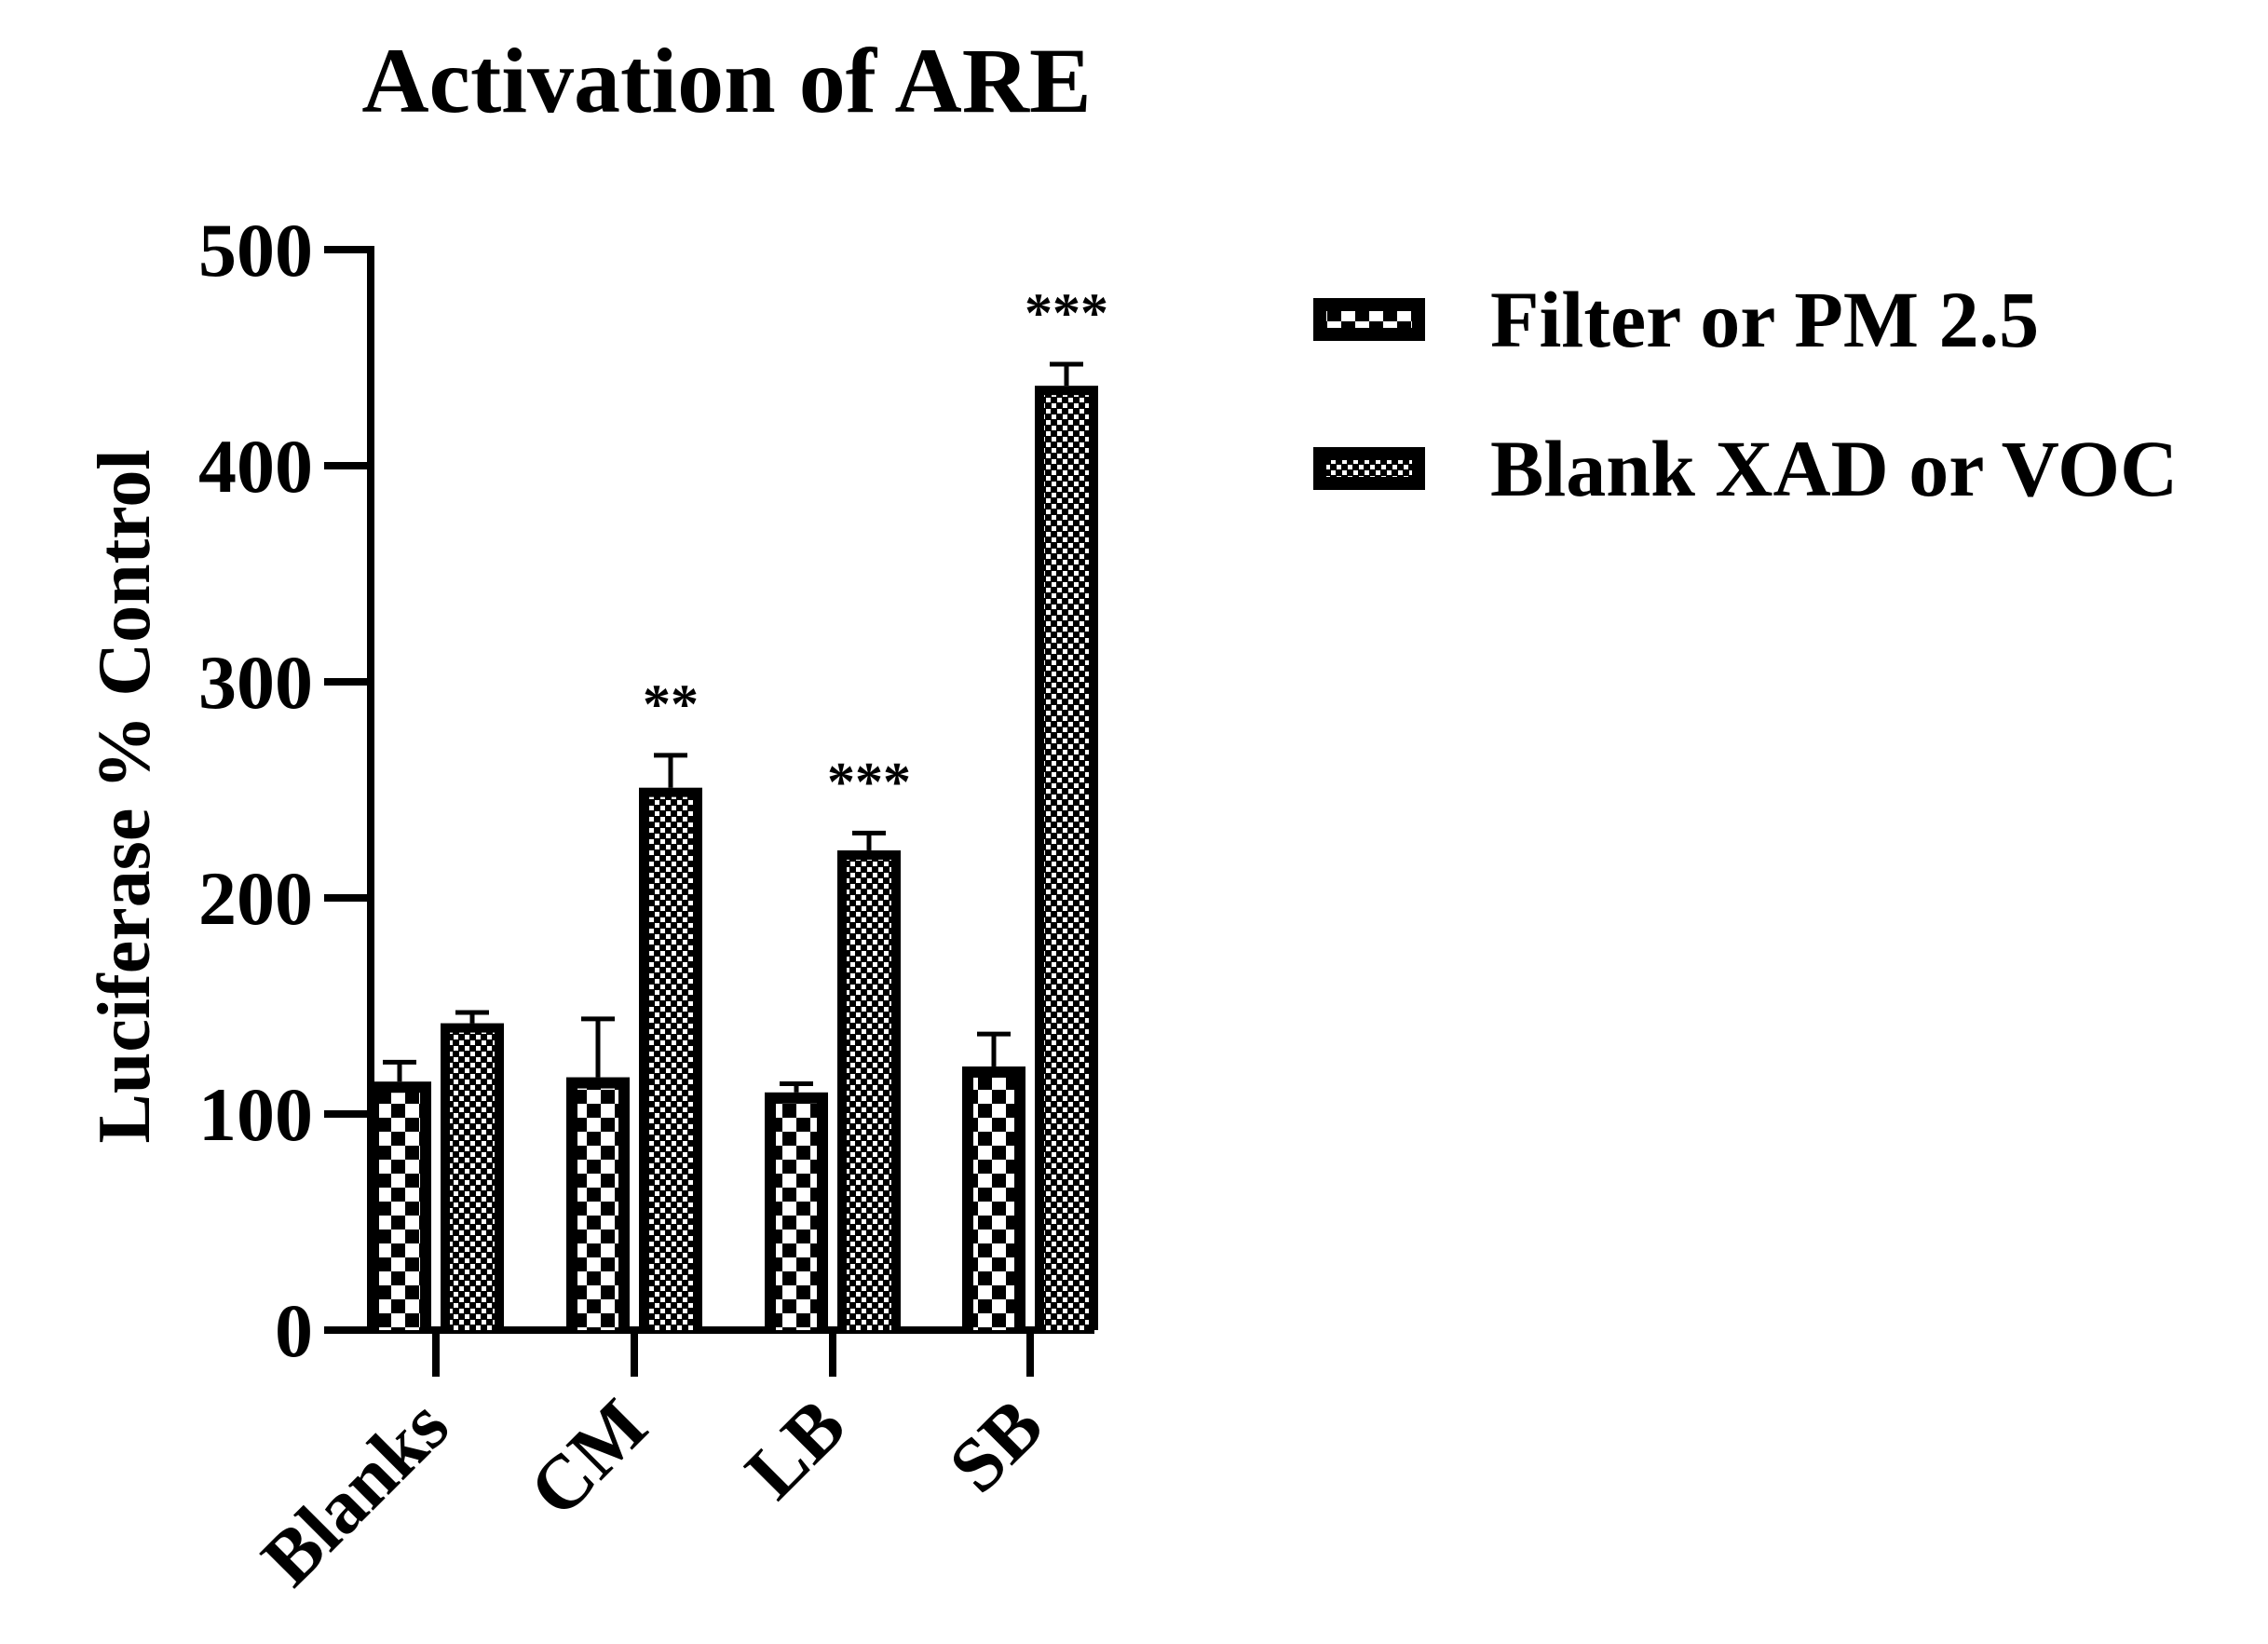 The height and width of the screenshot is (1644, 2268). What do you see at coordinates (255, 250) in the screenshot?
I see `y-tick-label: 500` at bounding box center [255, 250].